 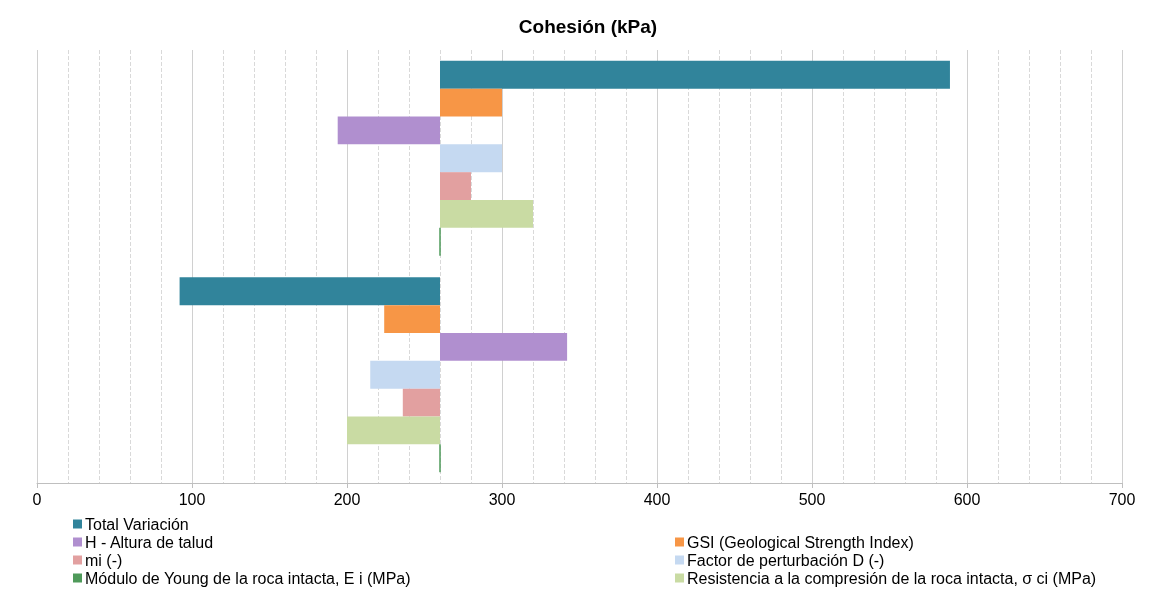 I want to click on legend-label: Factor de perturbación D (-), so click(x=786, y=560).